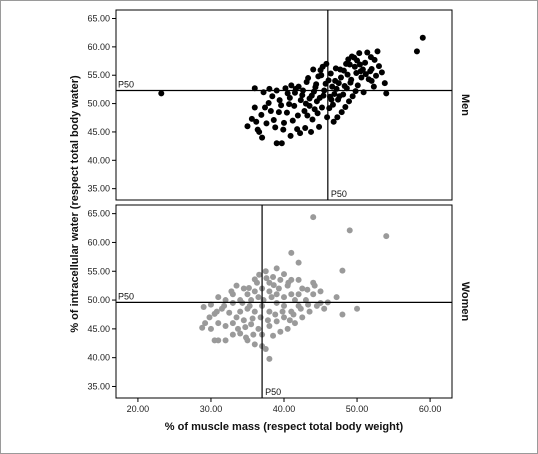 The height and width of the screenshot is (454, 538). I want to click on panel-men-y-ticks: 35.00 40.00 45.00 50.00 55.00 60.00 65.00, so click(101, 104).